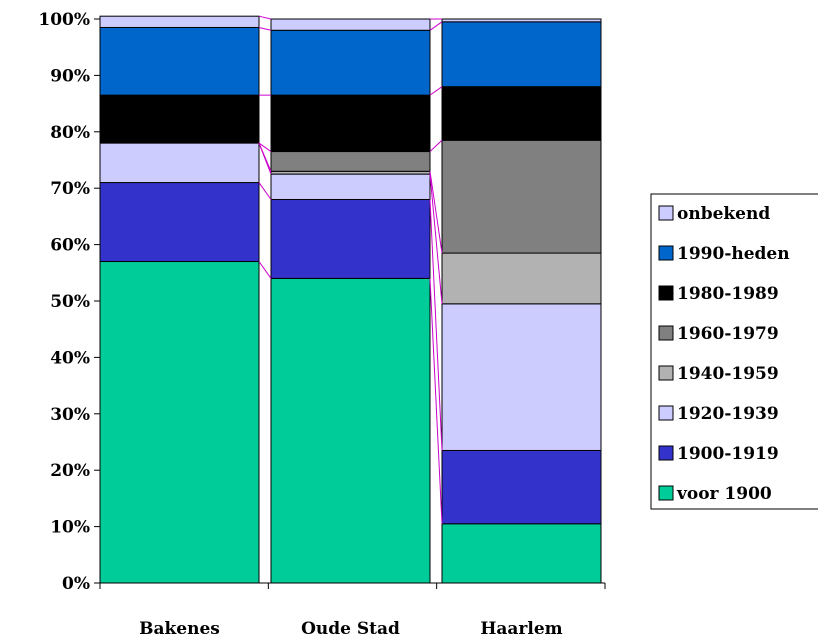  Describe the element at coordinates (70, 302) in the screenshot. I see `y-tick-label: 50%` at that location.